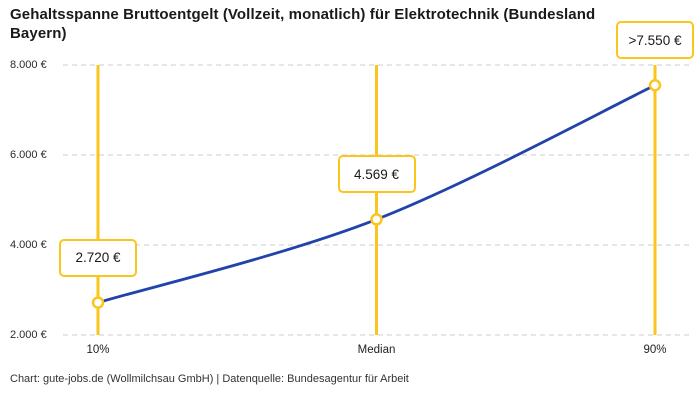 The width and height of the screenshot is (700, 400). What do you see at coordinates (98, 257) in the screenshot?
I see `value-label-box: 2.720 €` at bounding box center [98, 257].